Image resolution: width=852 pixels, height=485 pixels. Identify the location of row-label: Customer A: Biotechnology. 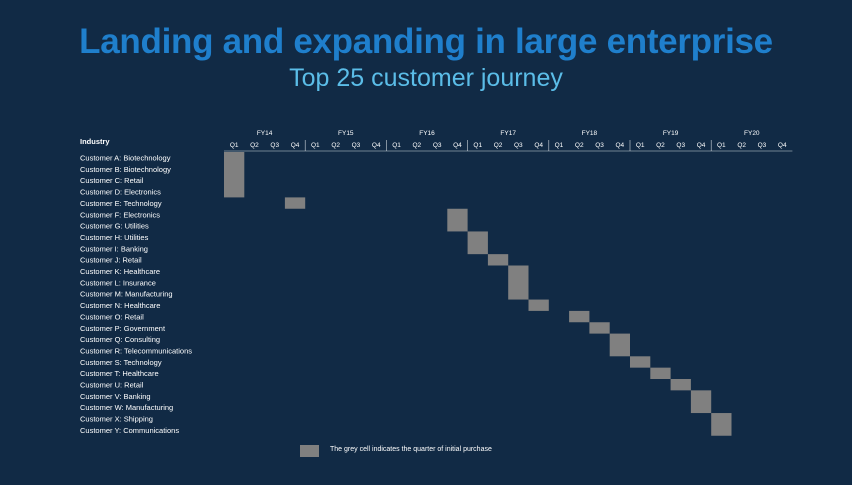
(125, 158).